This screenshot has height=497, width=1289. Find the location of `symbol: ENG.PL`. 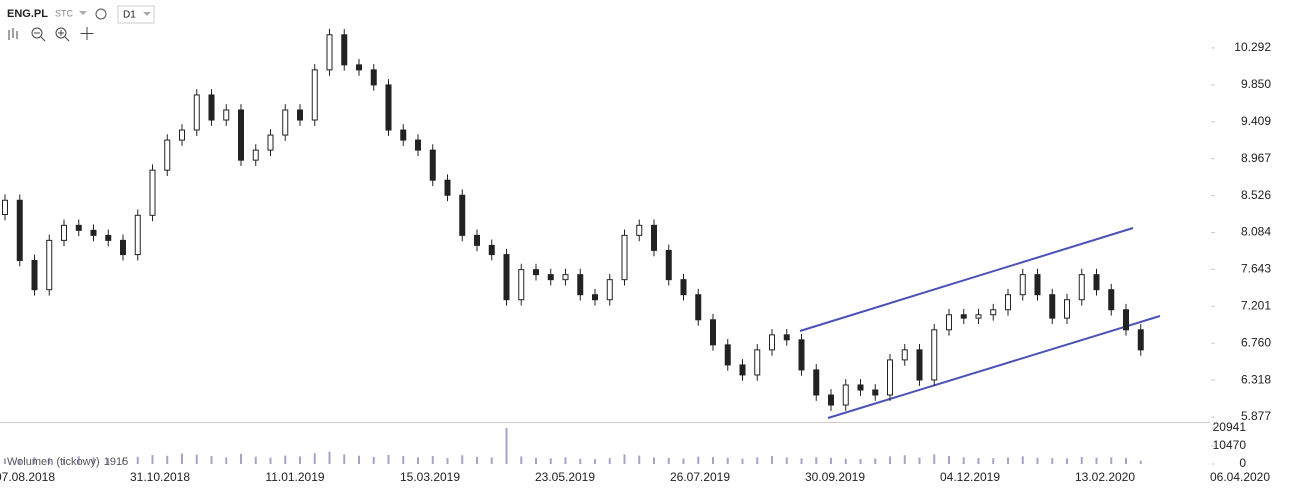

symbol: ENG.PL is located at coordinates (27, 14).